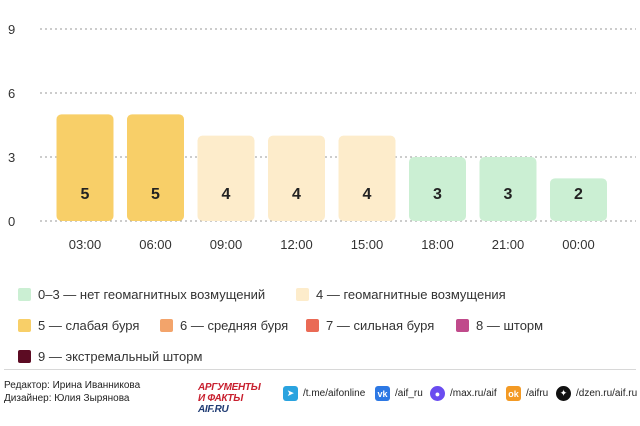 This screenshot has height=426, width=640. What do you see at coordinates (537, 393) in the screenshot?
I see `social-link-text: /aifru` at bounding box center [537, 393].